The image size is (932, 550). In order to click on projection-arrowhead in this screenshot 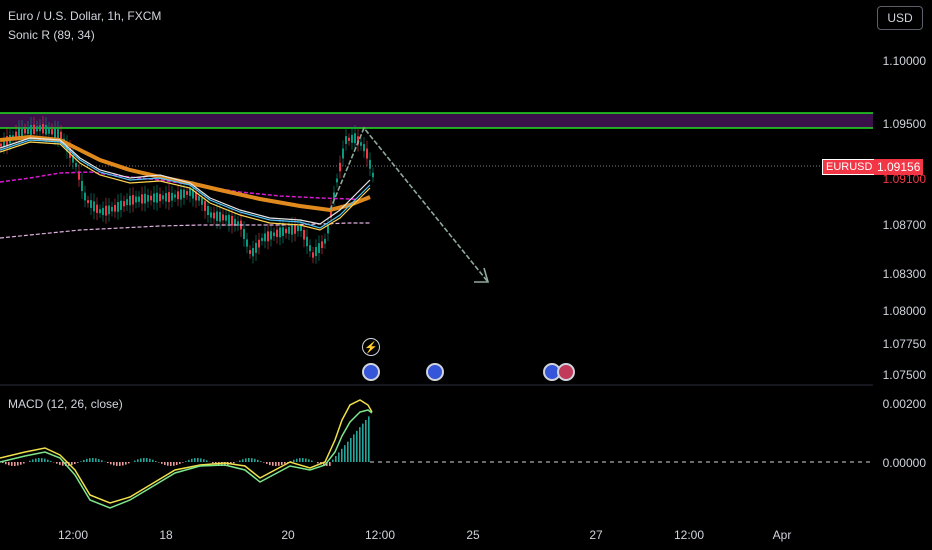, I will do `click(482, 275)`.